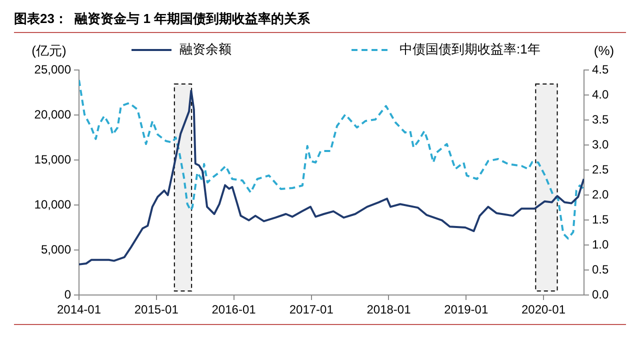 The height and width of the screenshot is (364, 640). What do you see at coordinates (601, 294) in the screenshot?
I see `y2-tick-label: 0.0` at bounding box center [601, 294].